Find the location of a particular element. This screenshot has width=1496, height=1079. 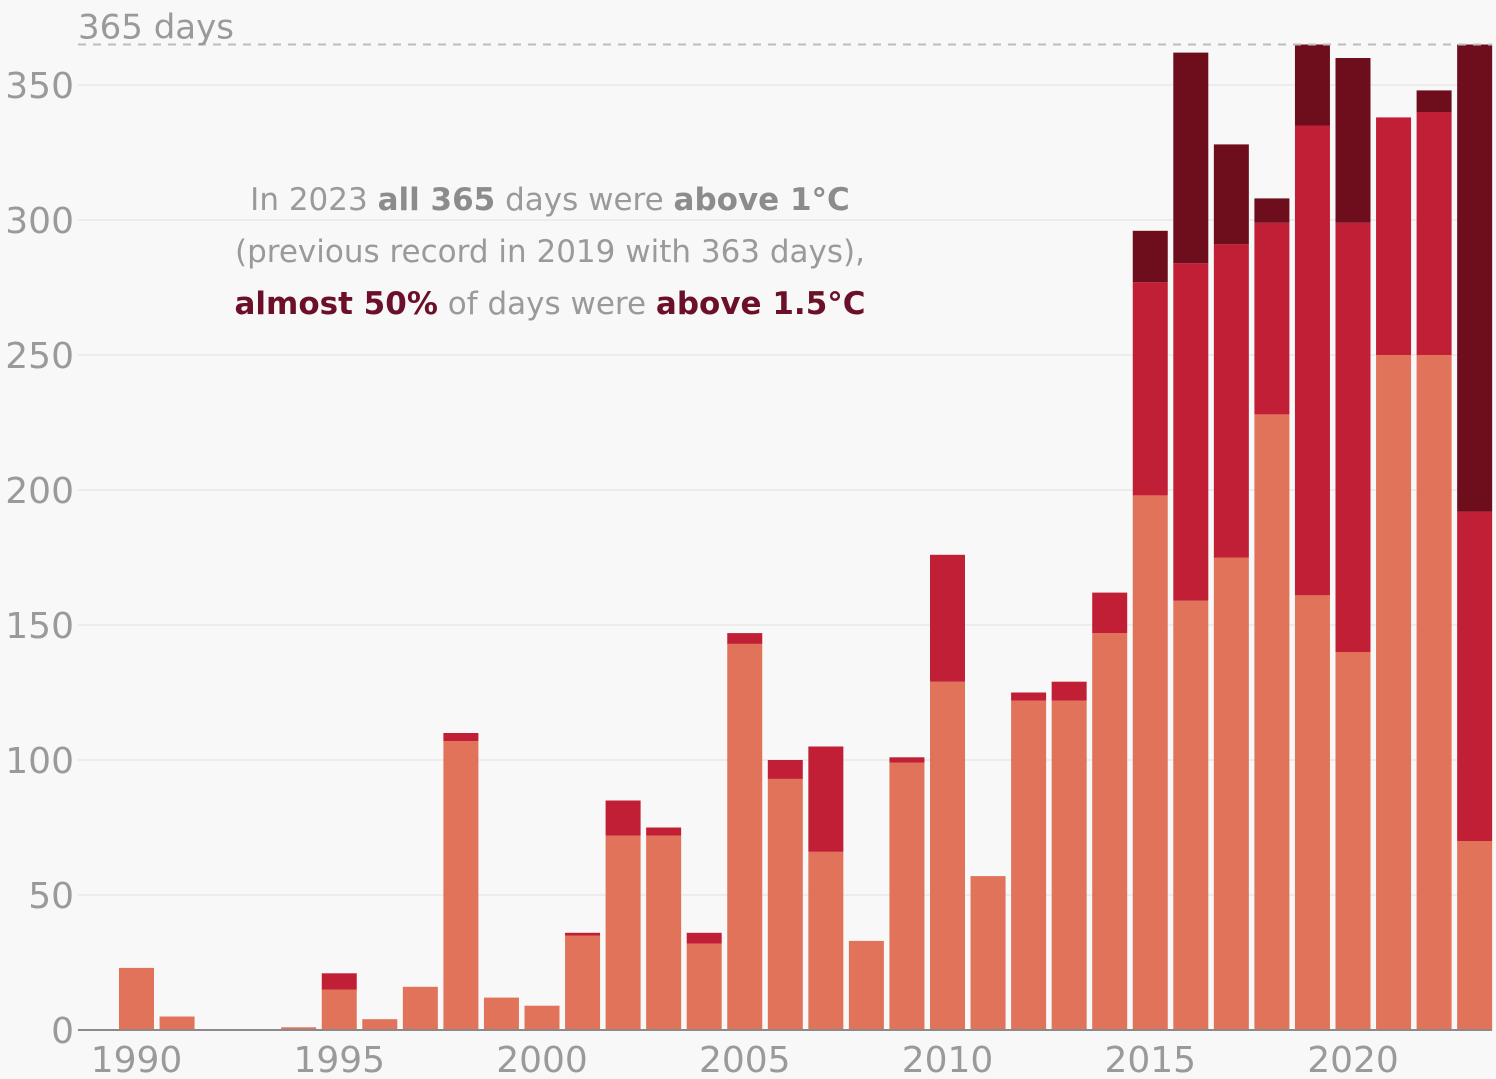

y-tick-label: 50 is located at coordinates (51, 896).